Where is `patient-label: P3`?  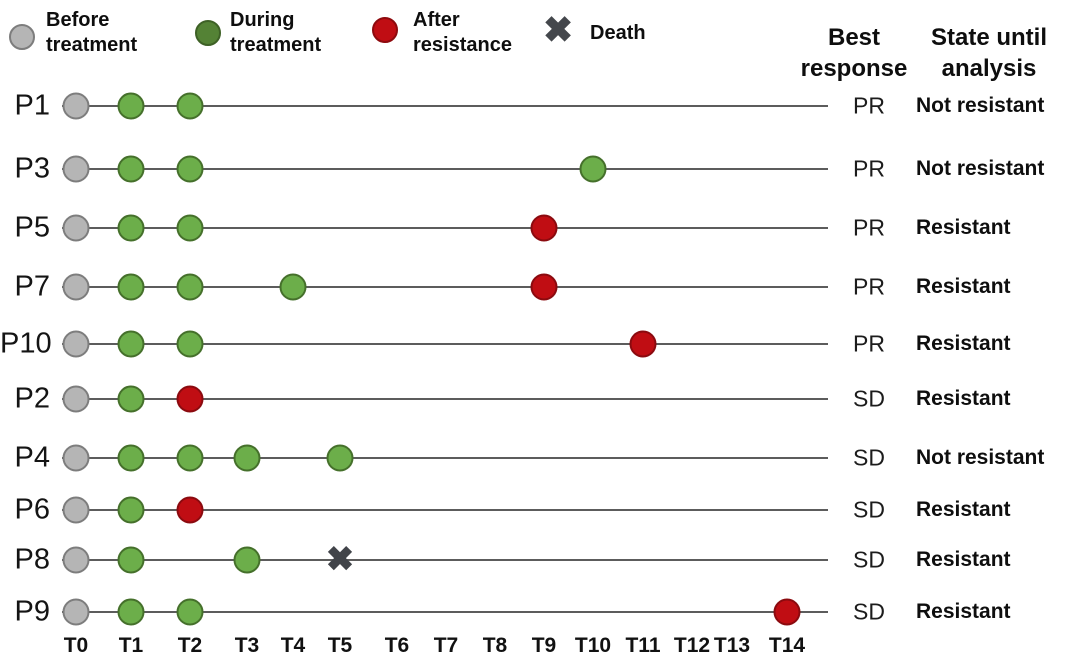 patient-label: P3 is located at coordinates (32, 168).